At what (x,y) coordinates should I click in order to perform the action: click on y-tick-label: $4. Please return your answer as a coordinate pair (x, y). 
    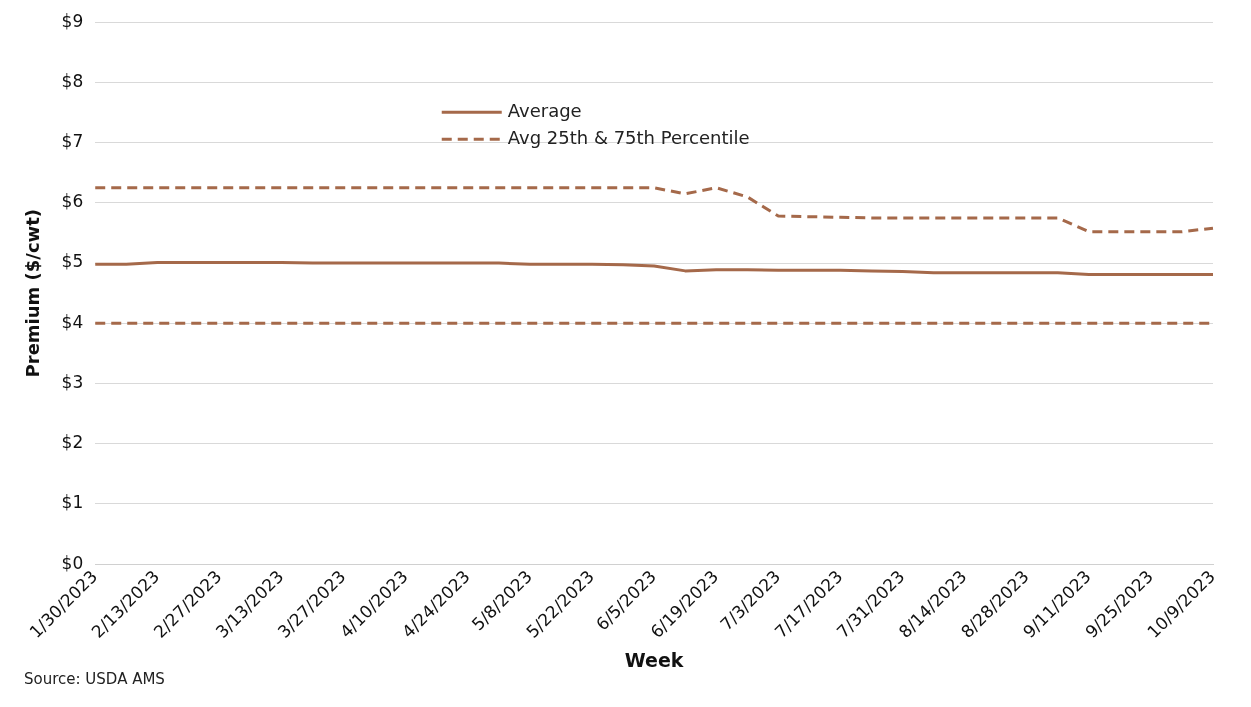
    Looking at the image, I should click on (72, 321).